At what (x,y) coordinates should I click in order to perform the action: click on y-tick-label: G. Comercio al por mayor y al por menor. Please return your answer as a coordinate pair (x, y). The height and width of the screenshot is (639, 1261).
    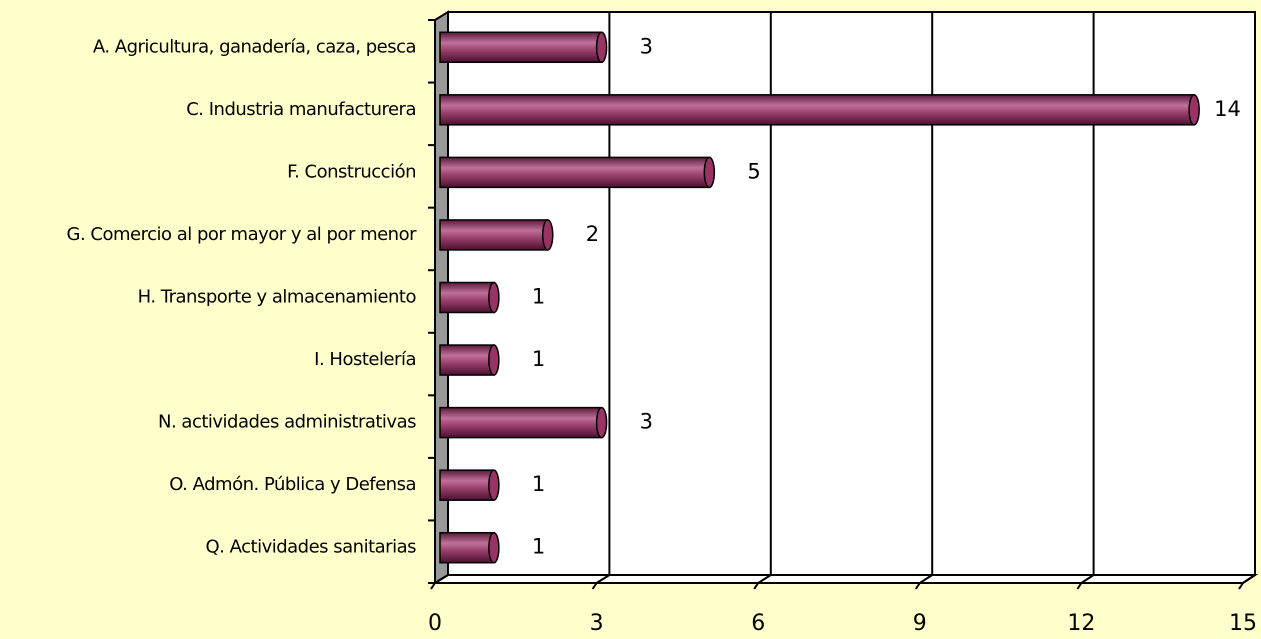
    Looking at the image, I should click on (242, 234).